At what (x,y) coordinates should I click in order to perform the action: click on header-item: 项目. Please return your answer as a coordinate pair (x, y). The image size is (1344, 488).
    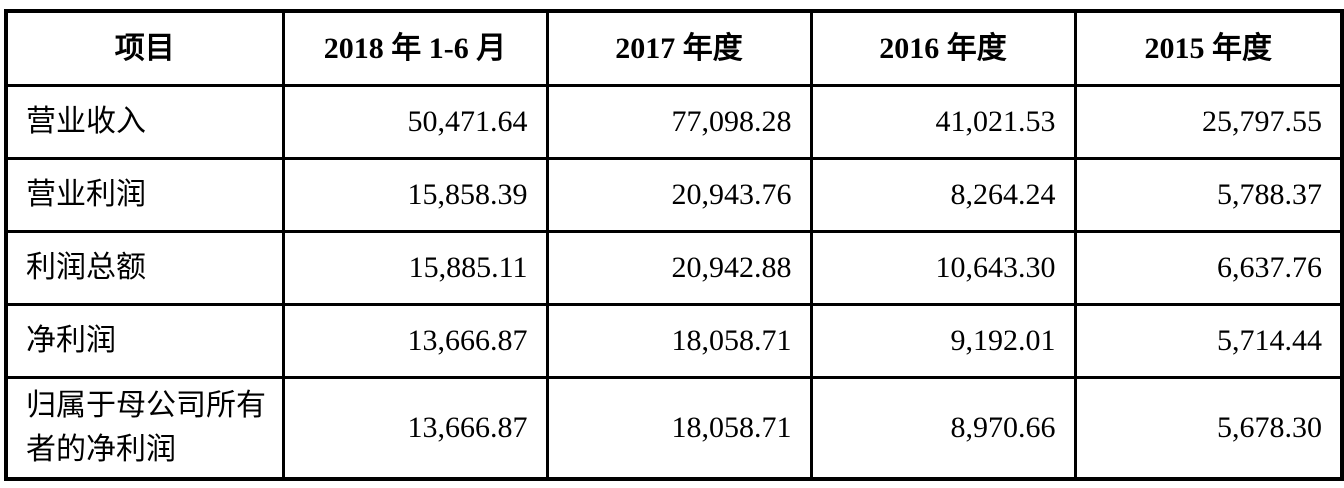
    Looking at the image, I should click on (144, 48).